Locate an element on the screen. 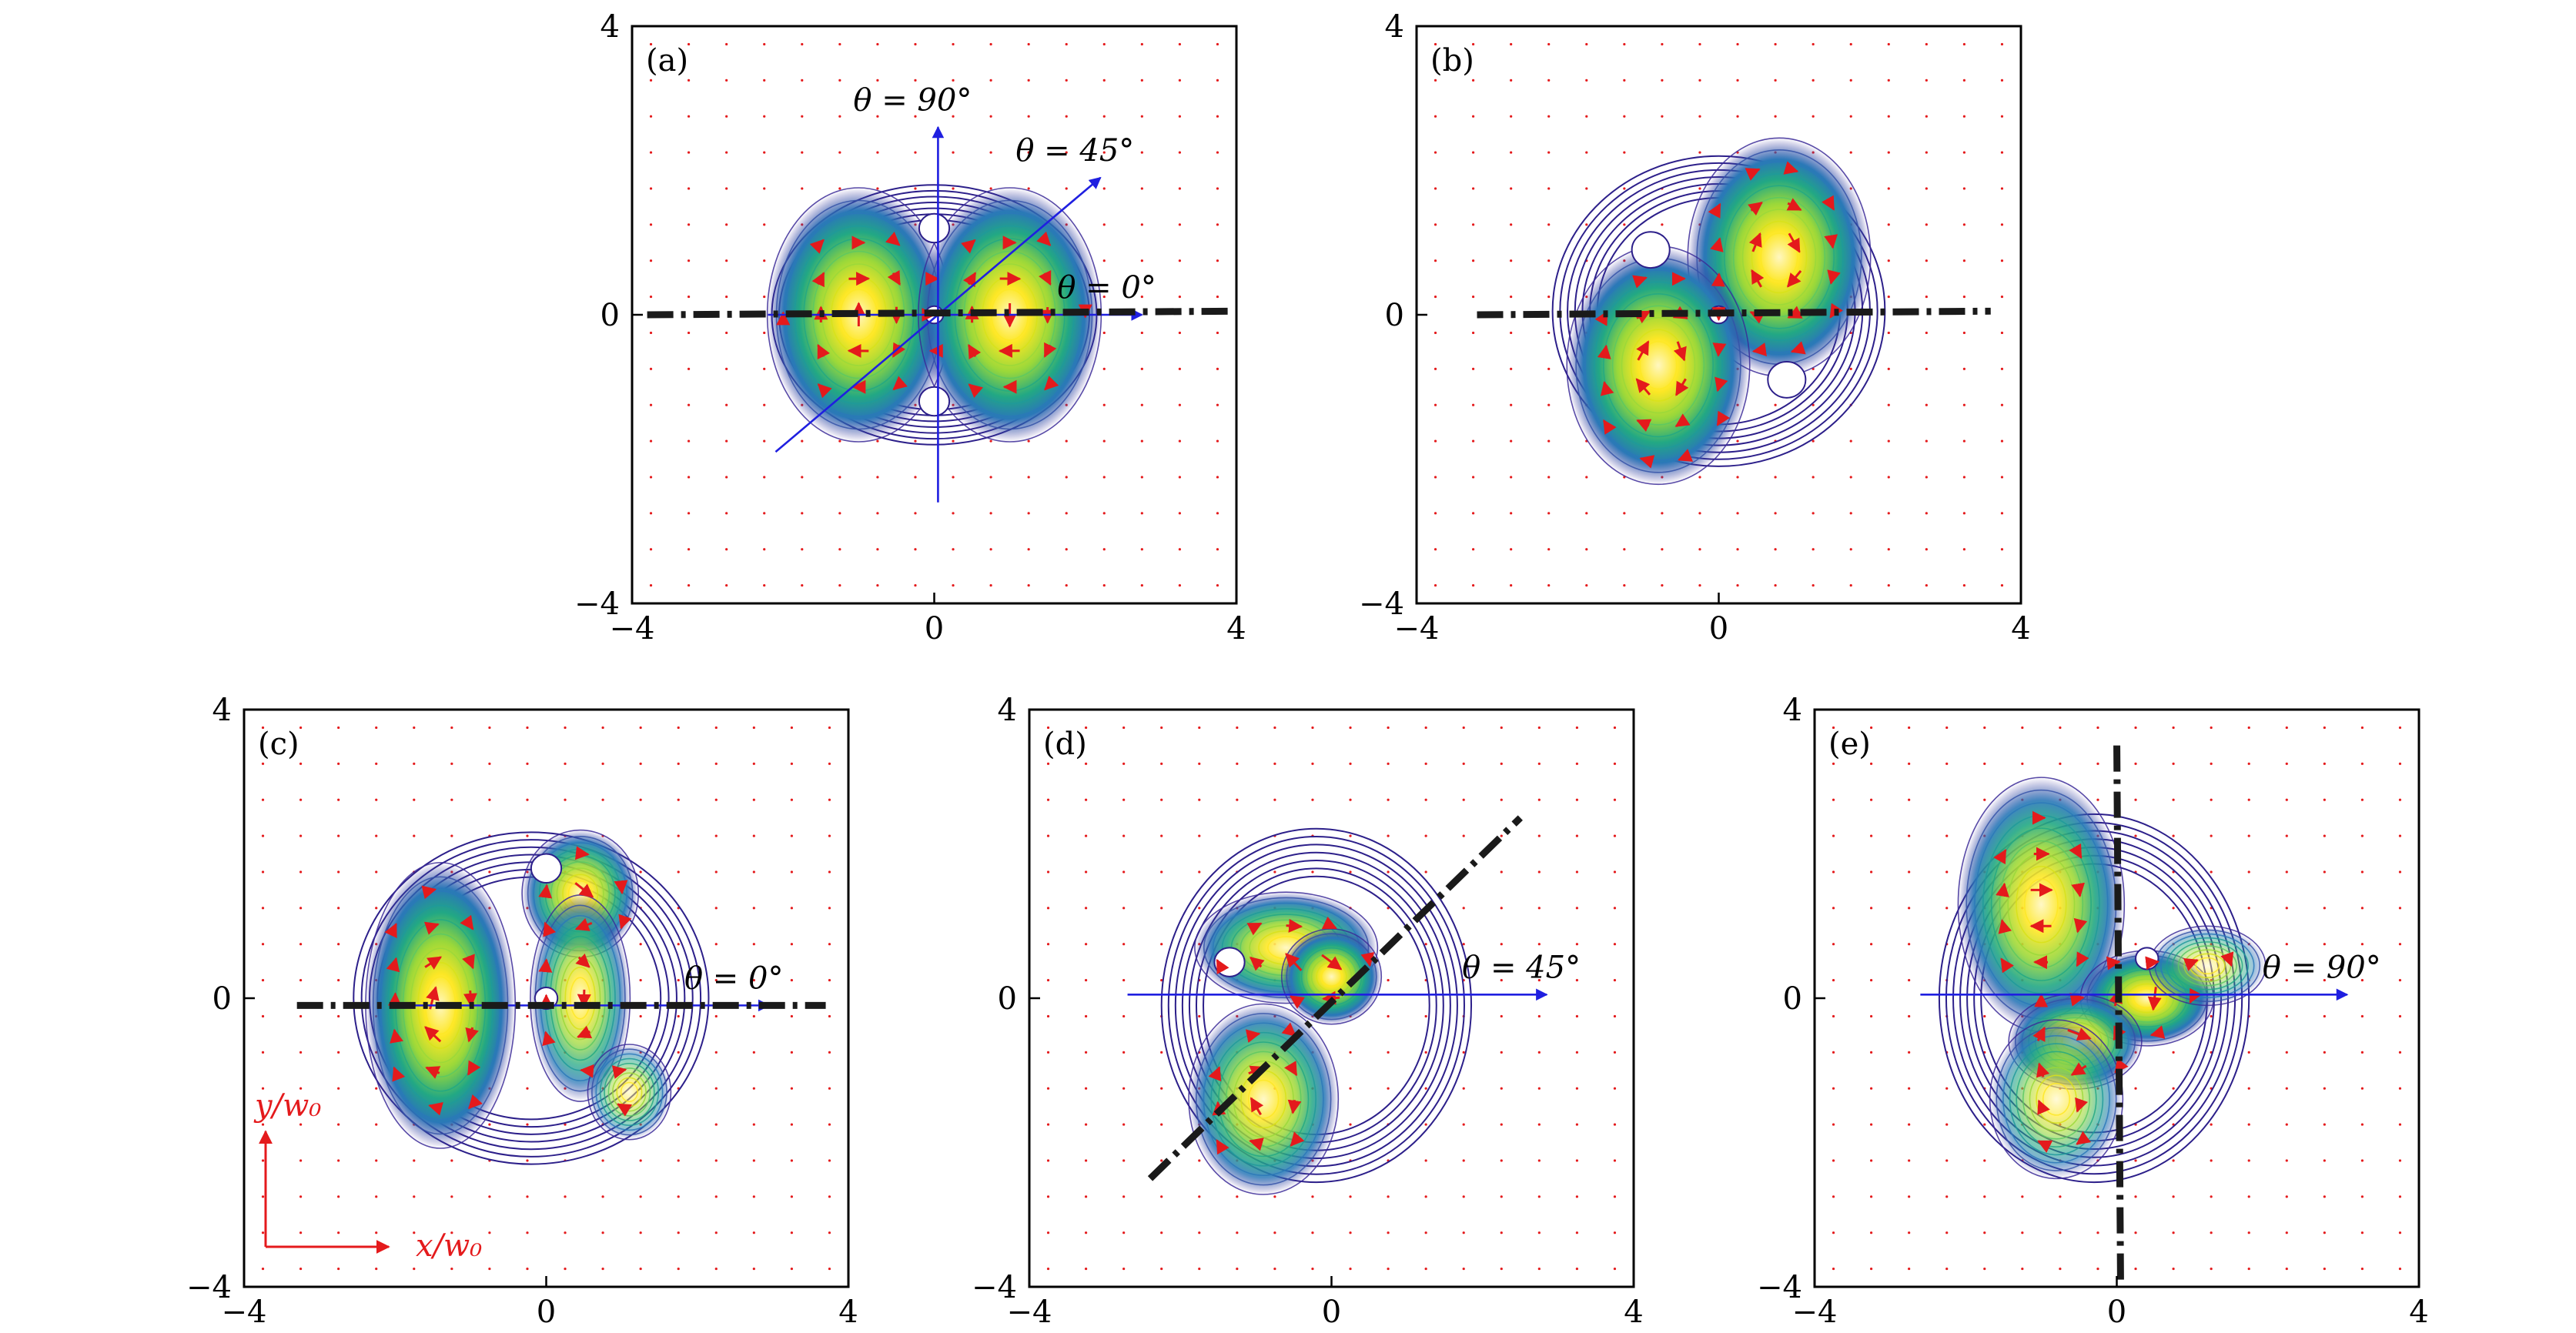 The width and height of the screenshot is (2576, 1333). y-tick-label: 4 is located at coordinates (1793, 710).